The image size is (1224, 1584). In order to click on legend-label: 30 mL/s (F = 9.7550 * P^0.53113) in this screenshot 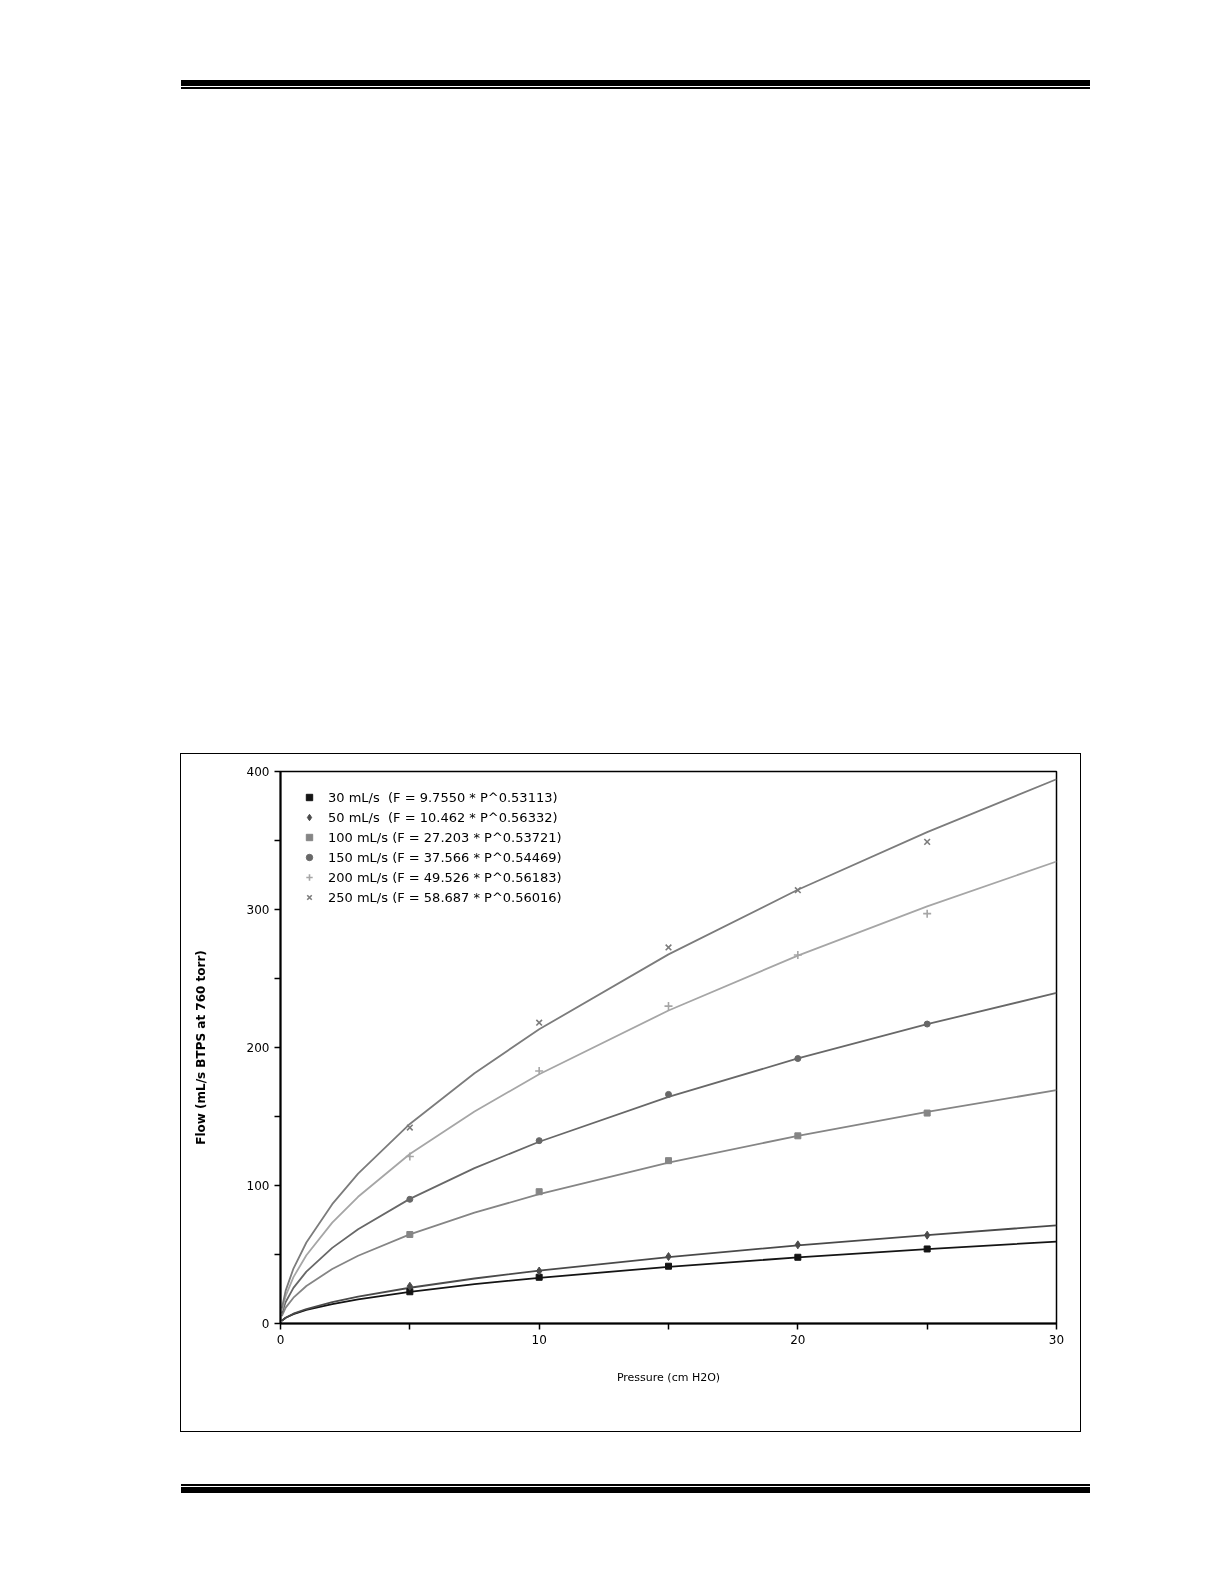, I will do `click(443, 797)`.